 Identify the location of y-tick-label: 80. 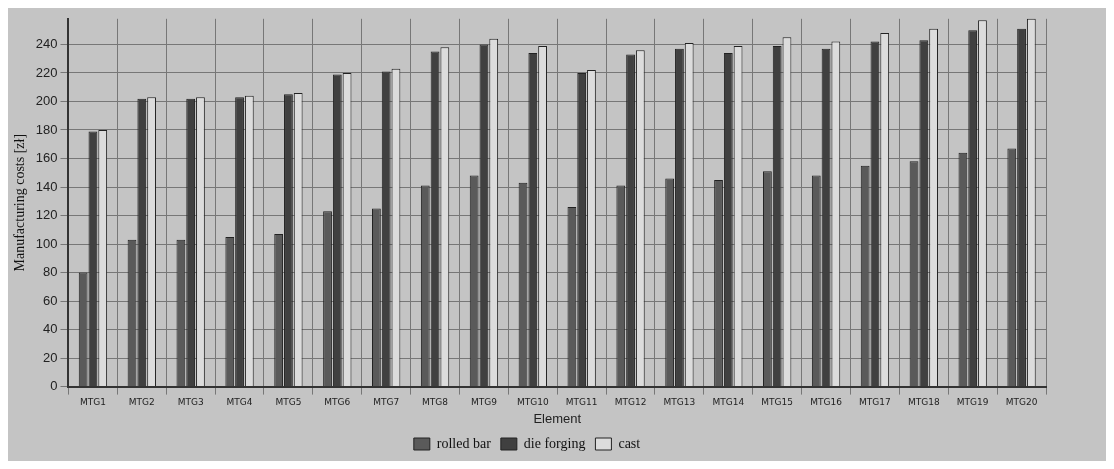
(50, 272).